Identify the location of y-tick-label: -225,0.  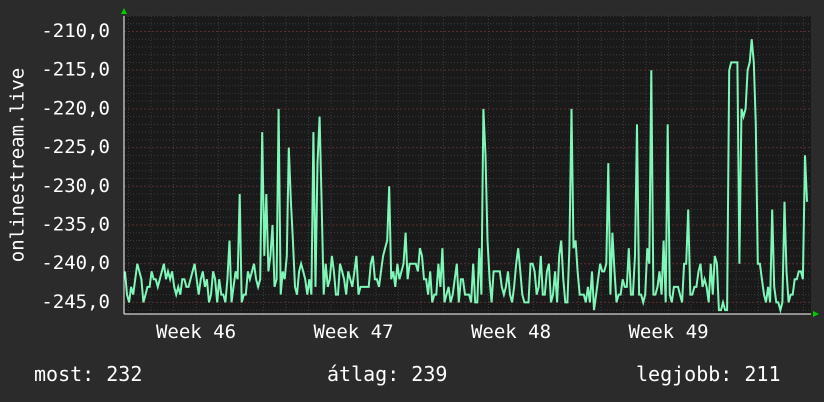
(75, 147).